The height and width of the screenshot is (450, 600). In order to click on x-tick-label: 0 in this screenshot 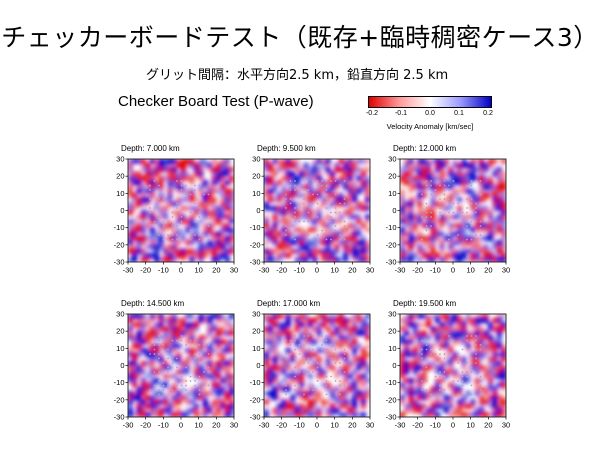, I will do `click(317, 425)`.